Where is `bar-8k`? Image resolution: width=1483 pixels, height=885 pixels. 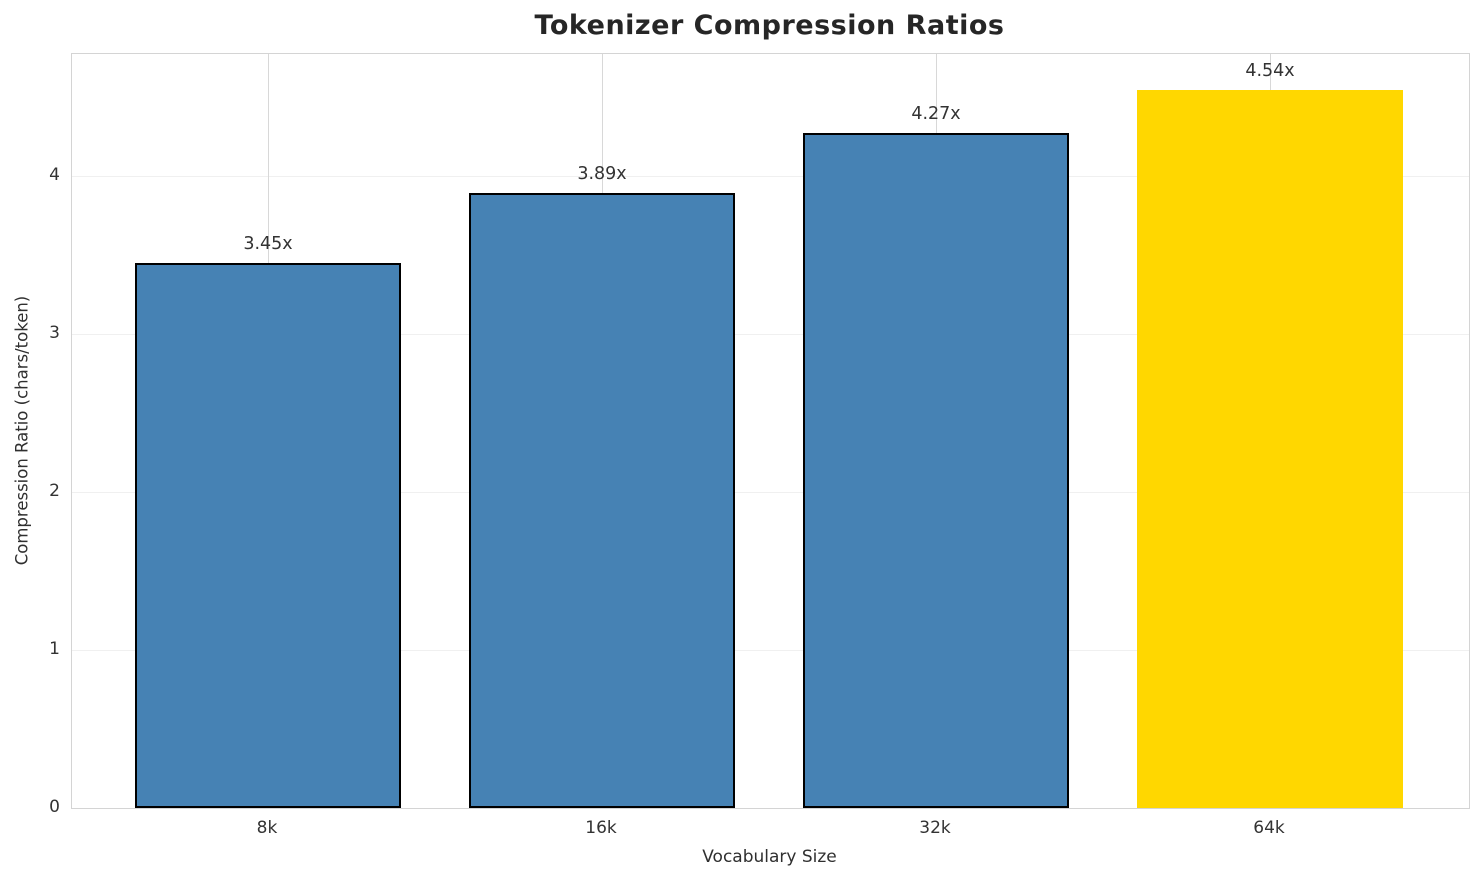 bar-8k is located at coordinates (268, 535).